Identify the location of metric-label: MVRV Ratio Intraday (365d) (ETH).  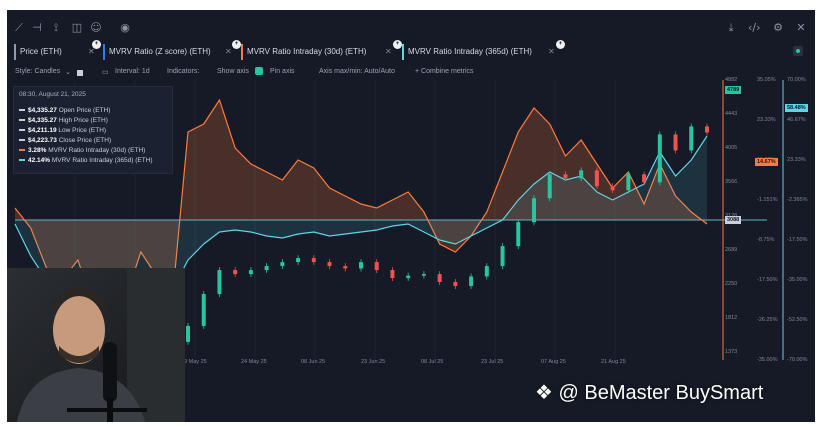
(470, 51).